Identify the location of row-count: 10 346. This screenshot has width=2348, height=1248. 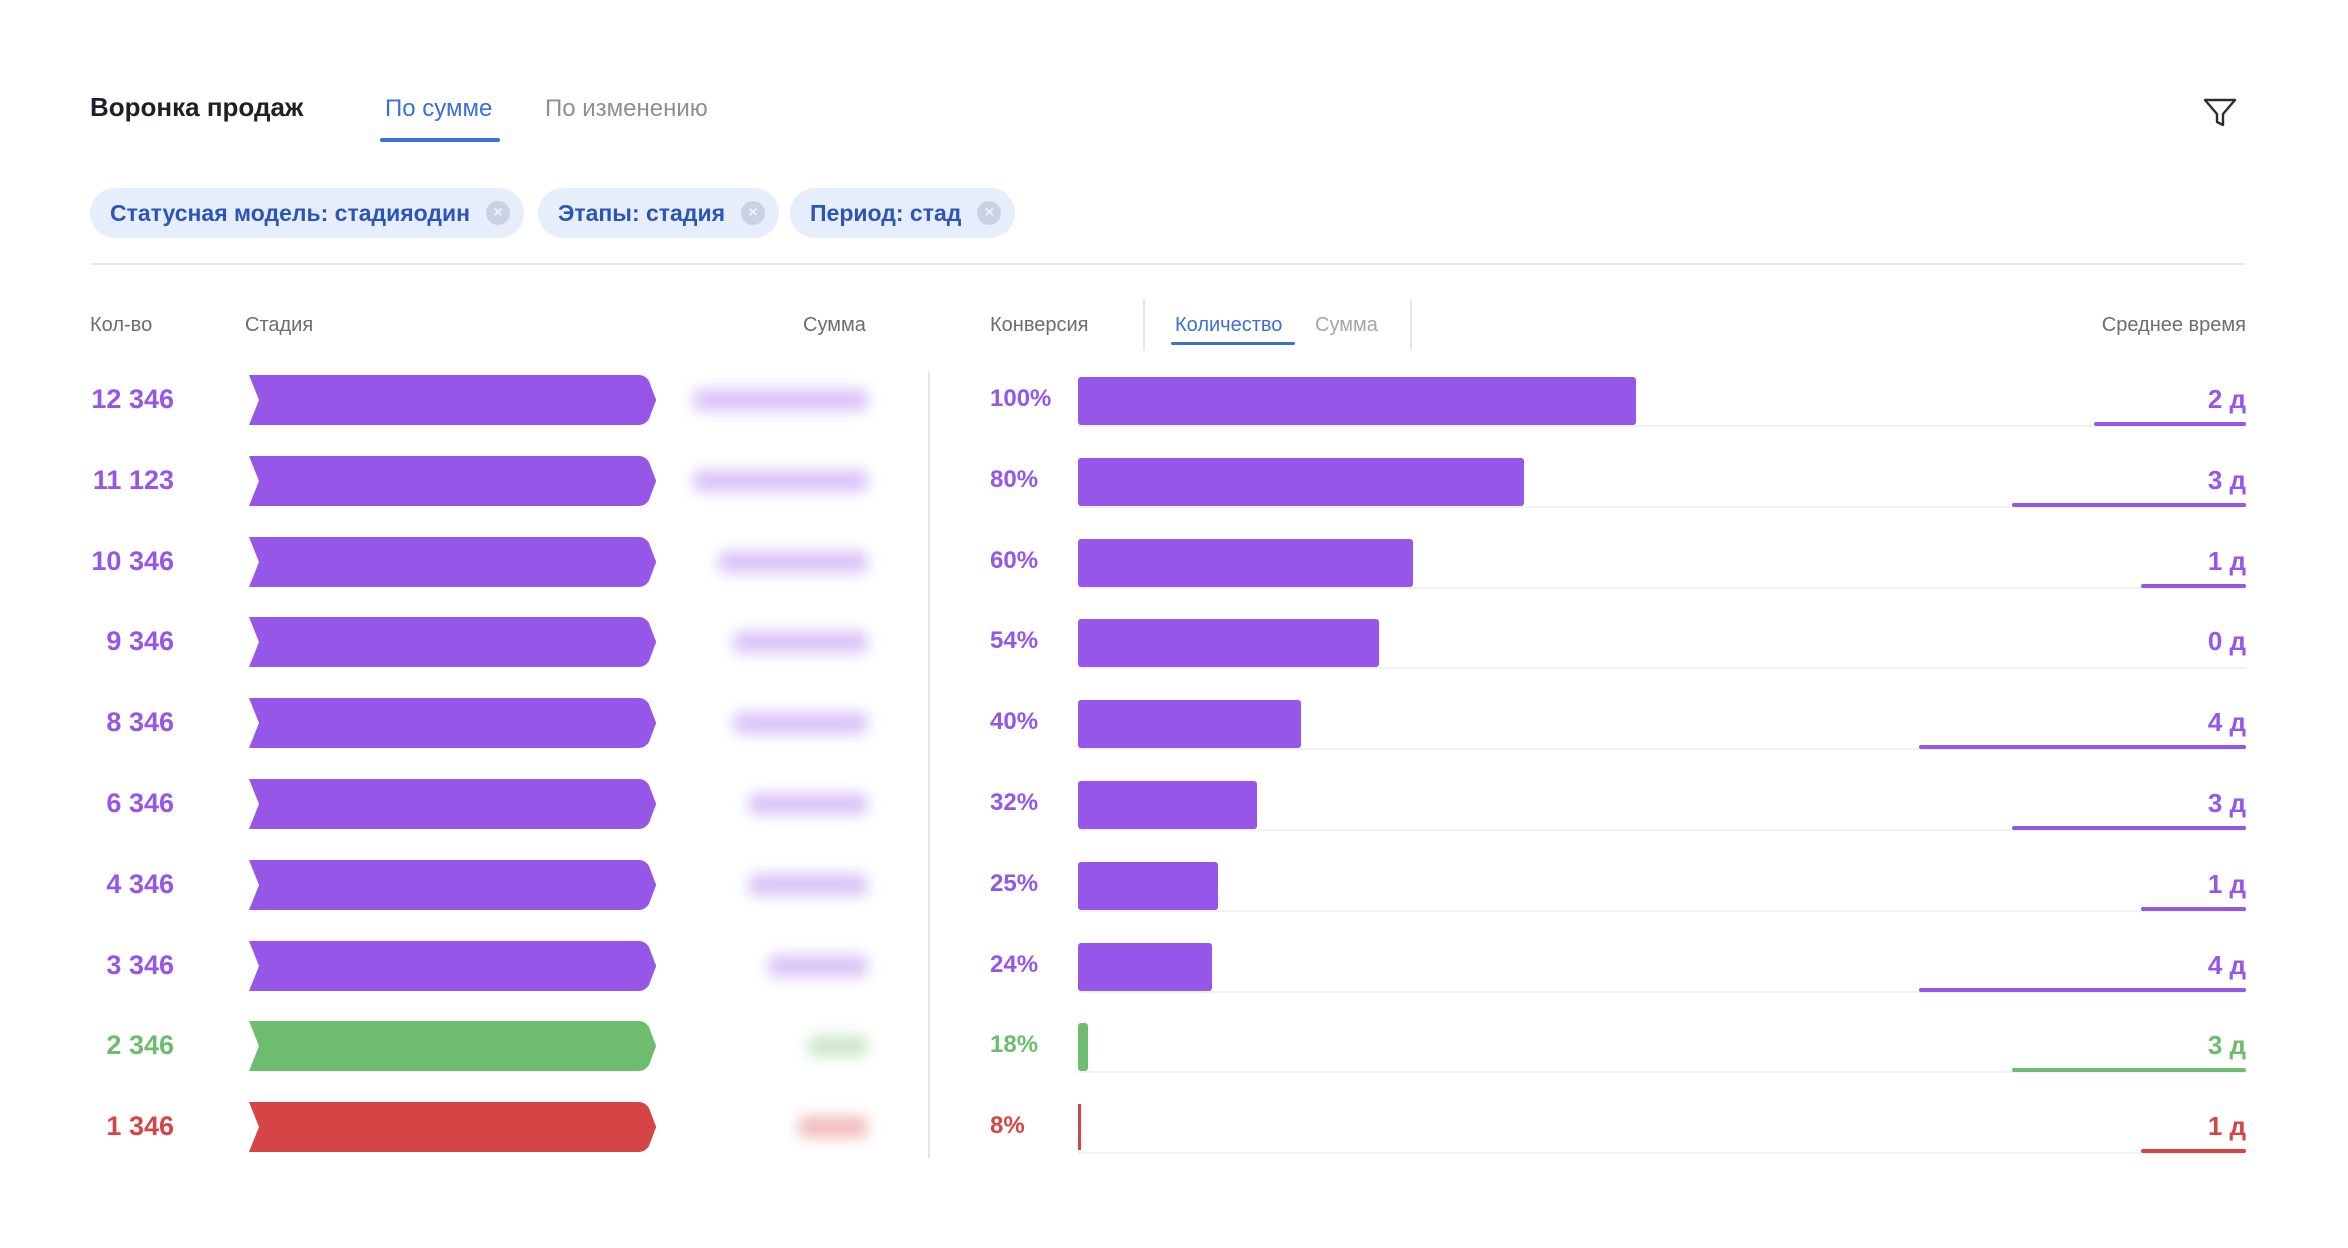
(132, 560).